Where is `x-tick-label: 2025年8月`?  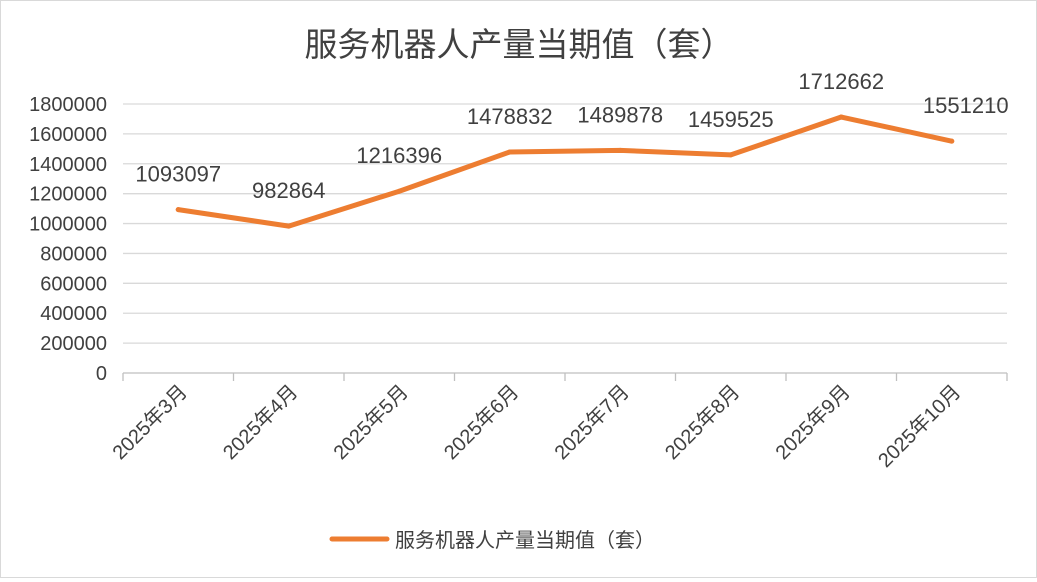
x-tick-label: 2025年8月 is located at coordinates (702, 422).